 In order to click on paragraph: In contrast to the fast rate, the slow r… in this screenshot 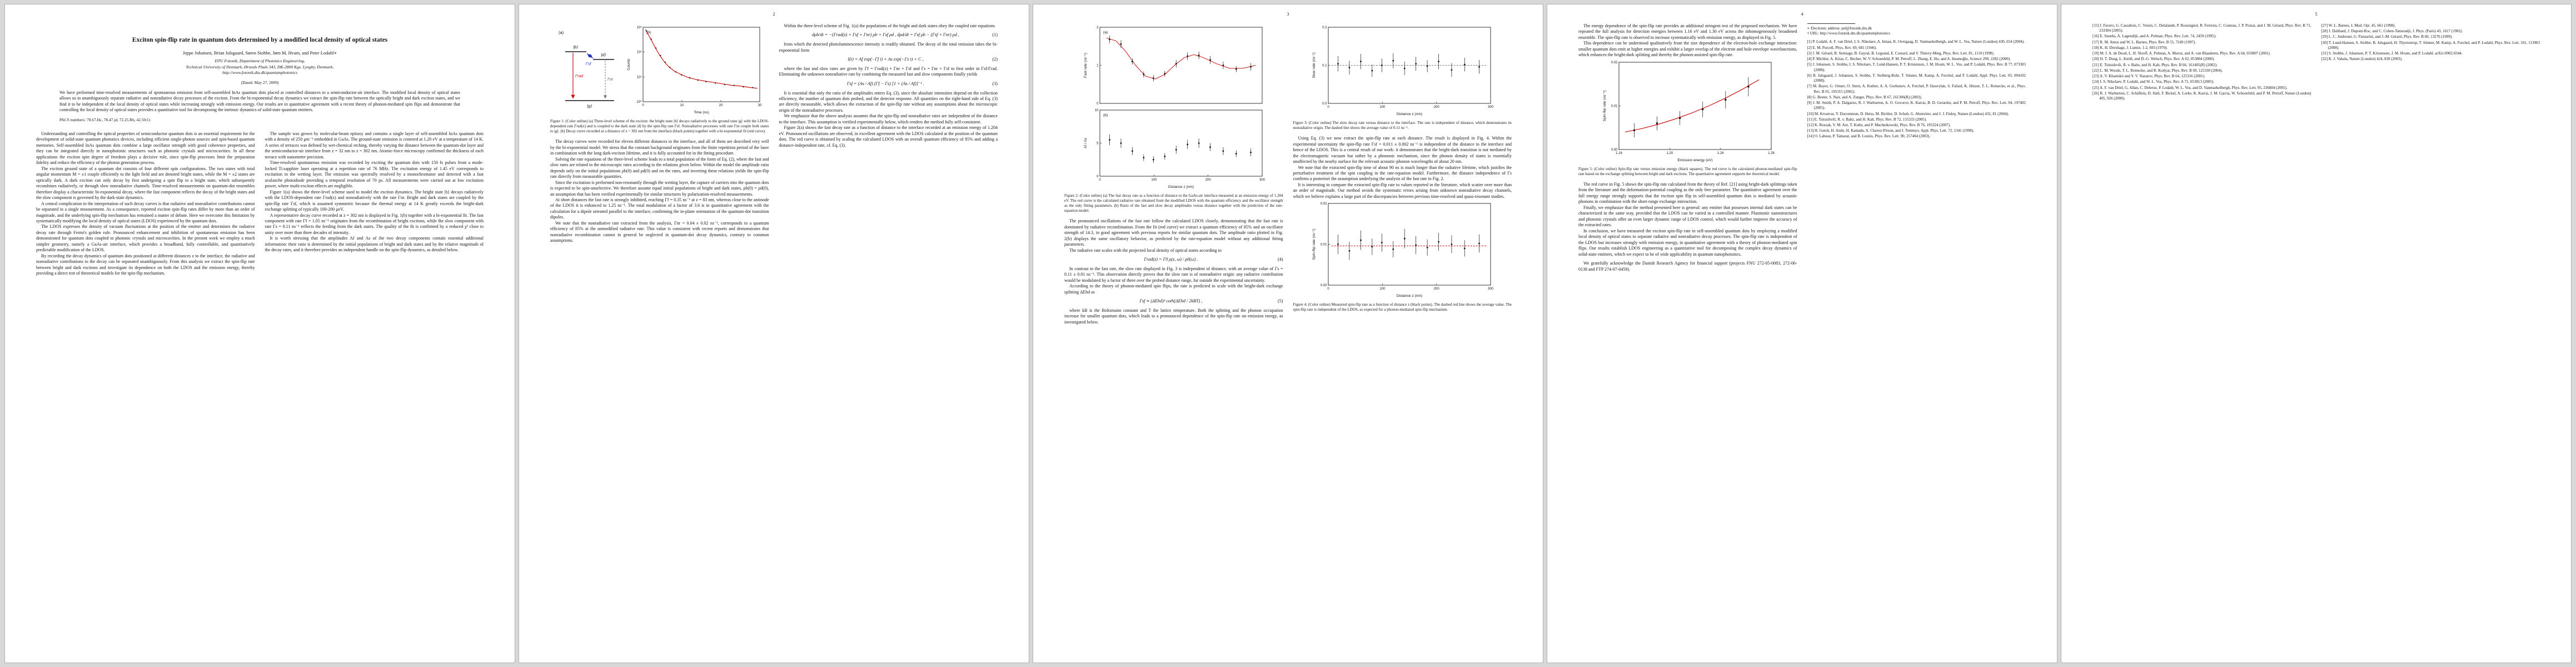, I will do `click(1173, 274)`.